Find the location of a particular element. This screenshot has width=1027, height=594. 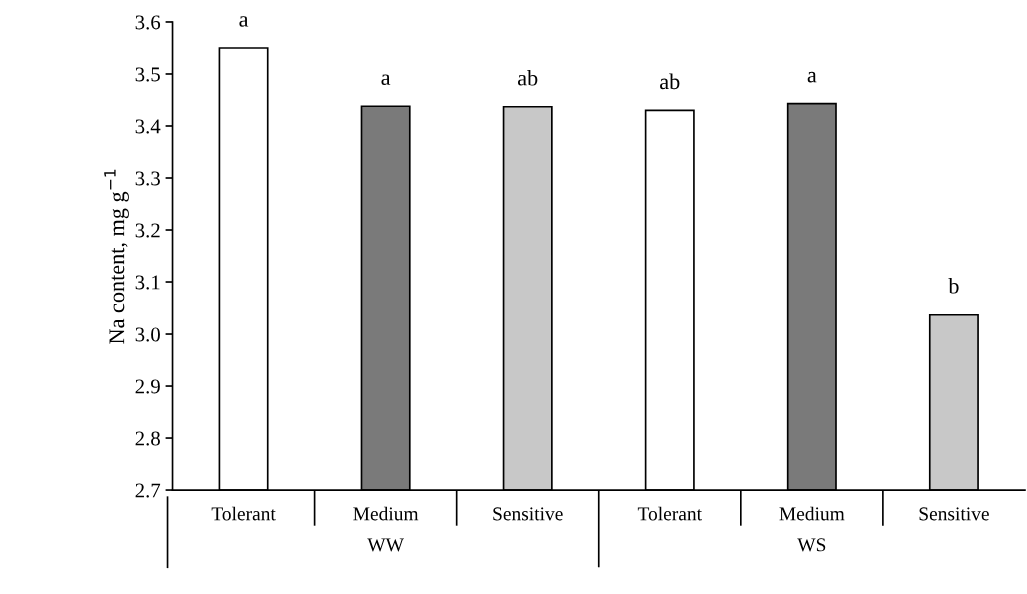

y-tick-label: 3.2 is located at coordinates (147, 230).